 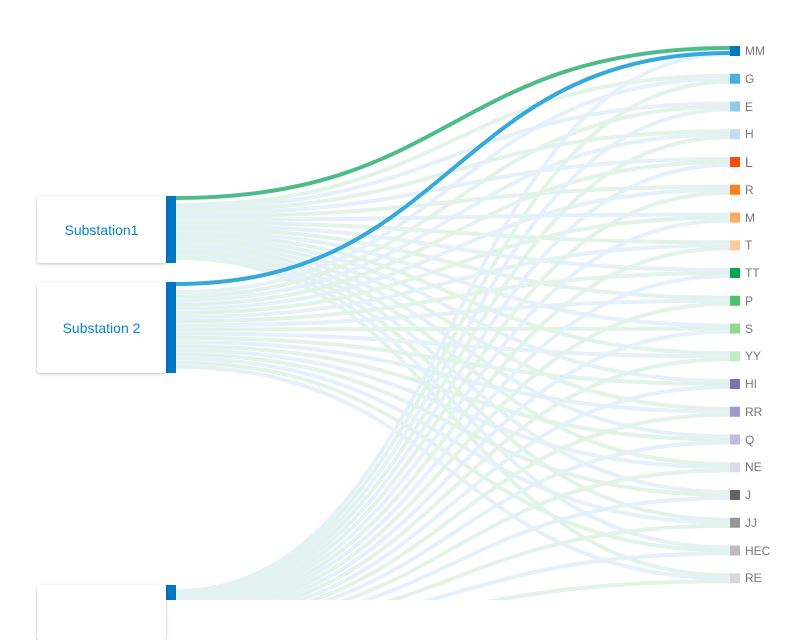 What do you see at coordinates (453, 589) in the screenshot?
I see `link--re` at bounding box center [453, 589].